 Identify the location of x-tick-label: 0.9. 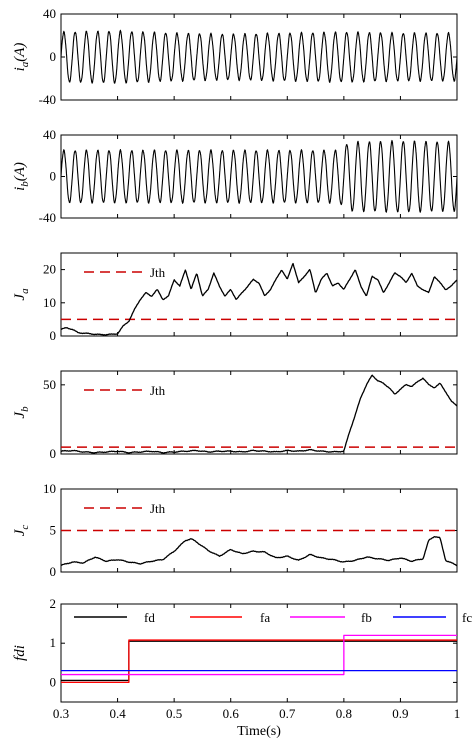
(400, 713).